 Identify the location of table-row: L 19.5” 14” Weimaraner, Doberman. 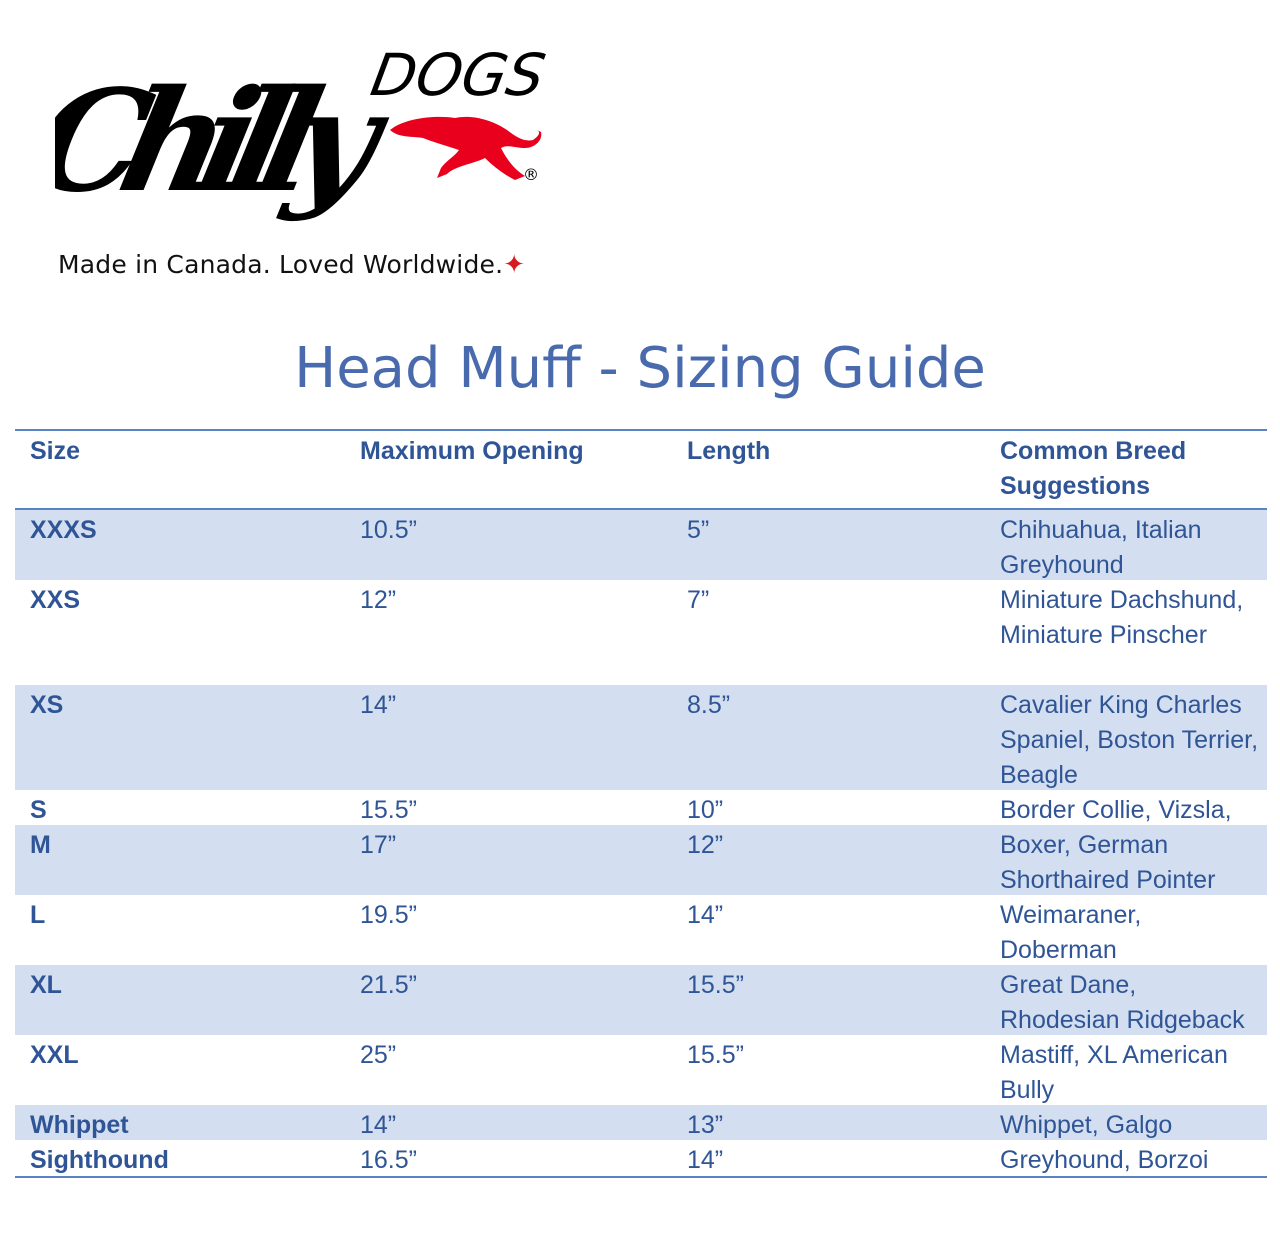
(641, 930).